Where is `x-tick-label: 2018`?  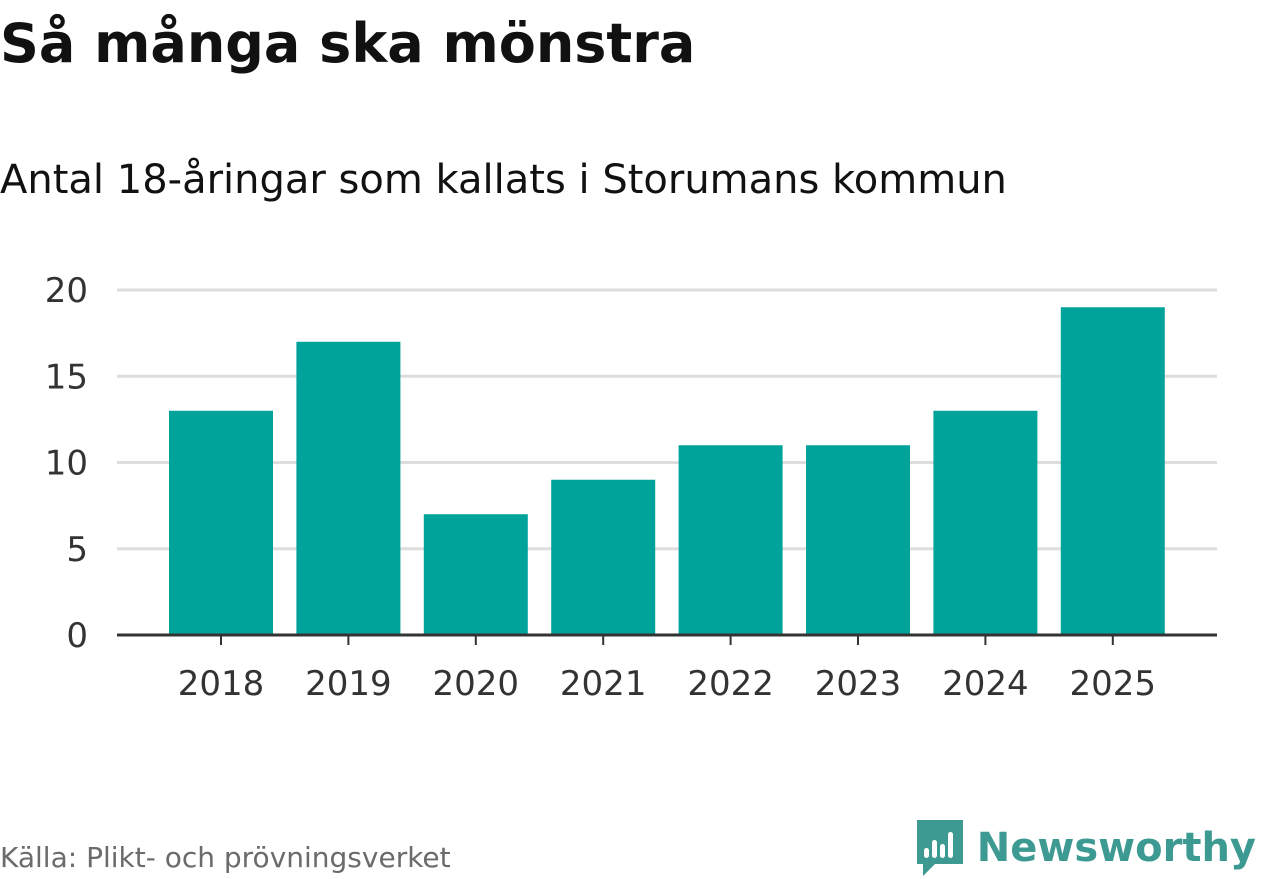 x-tick-label: 2018 is located at coordinates (221, 684).